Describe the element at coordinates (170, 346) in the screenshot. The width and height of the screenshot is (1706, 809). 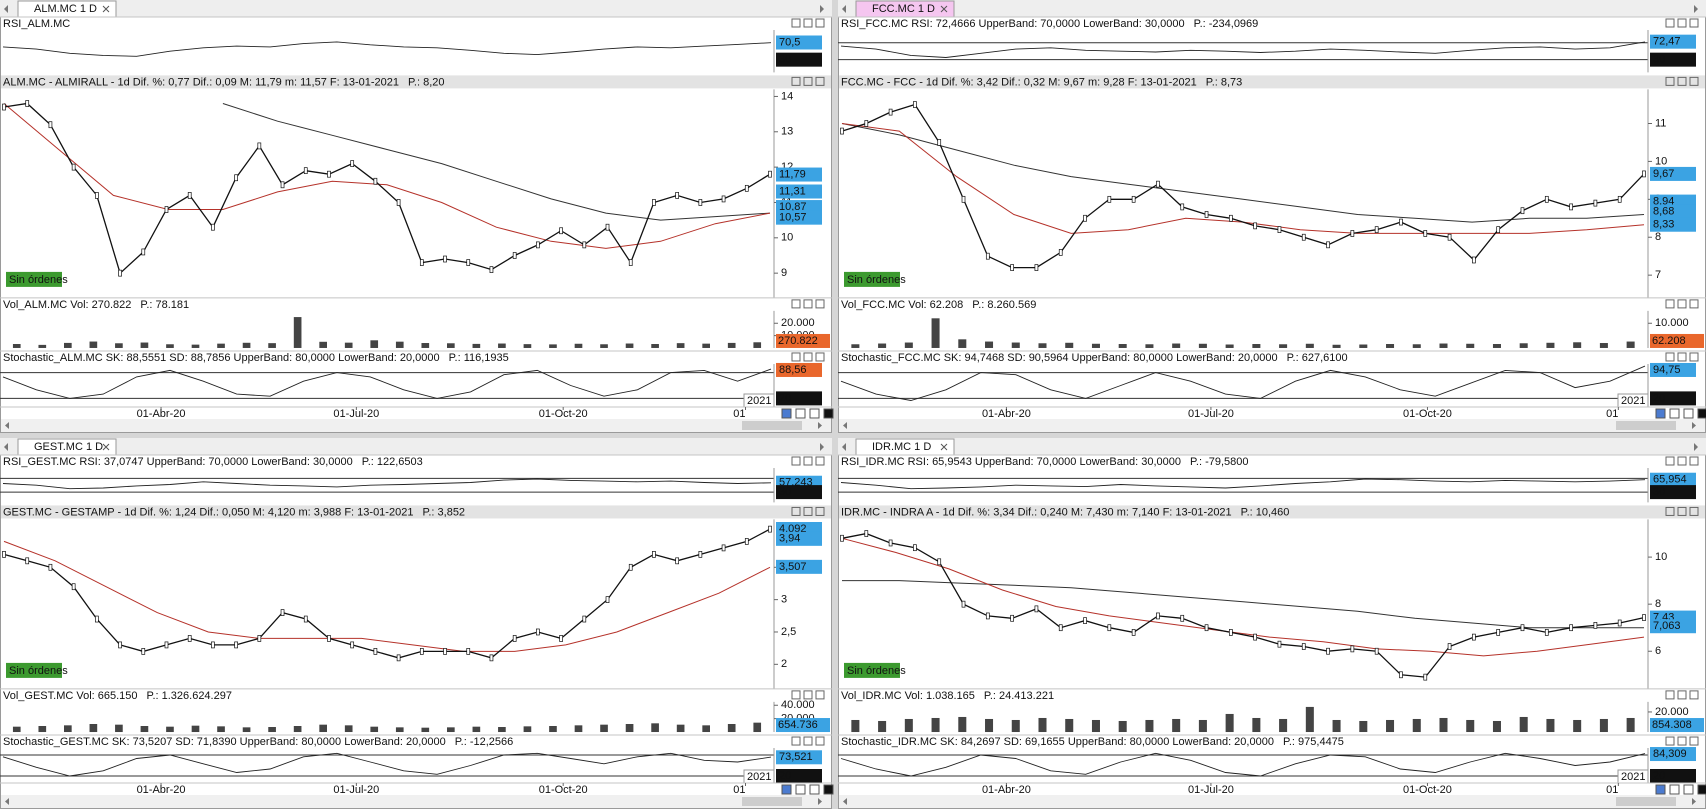
I see `volume-bar` at that location.